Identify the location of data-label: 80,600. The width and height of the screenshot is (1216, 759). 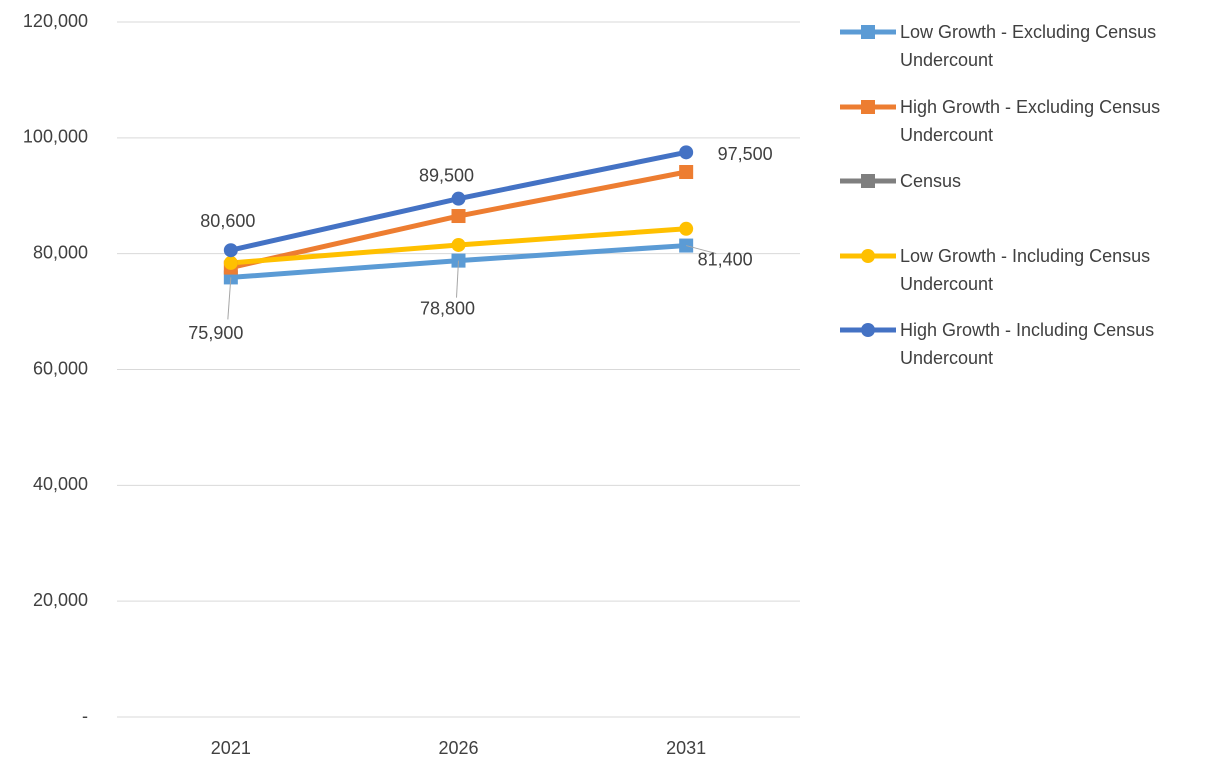
(227, 221).